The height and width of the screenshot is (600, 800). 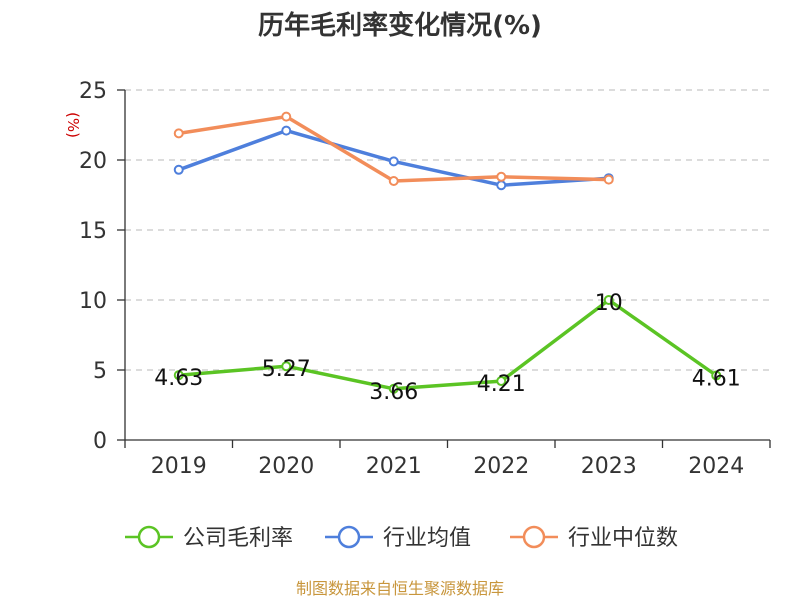 I want to click on x-tick-label: 2022, so click(x=501, y=466).